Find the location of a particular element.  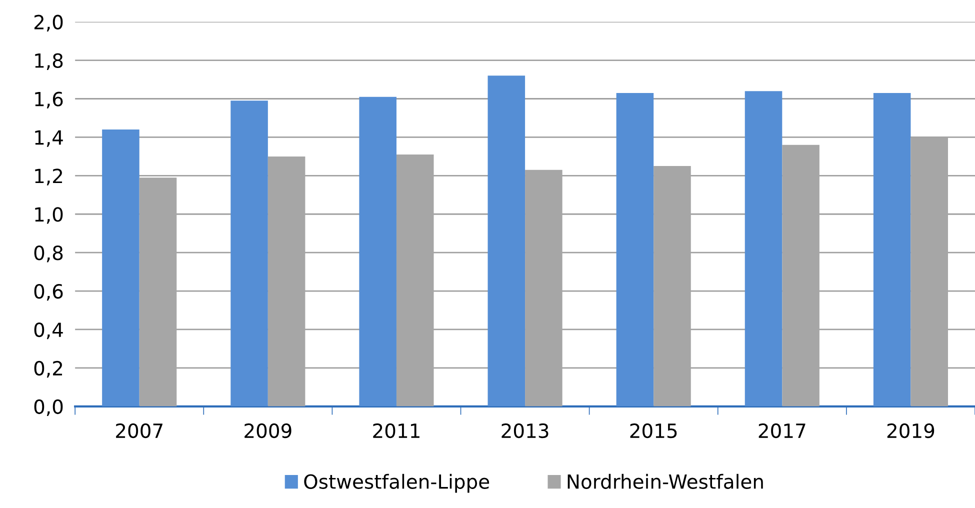

y-tick-label: 0,0 is located at coordinates (48, 407).